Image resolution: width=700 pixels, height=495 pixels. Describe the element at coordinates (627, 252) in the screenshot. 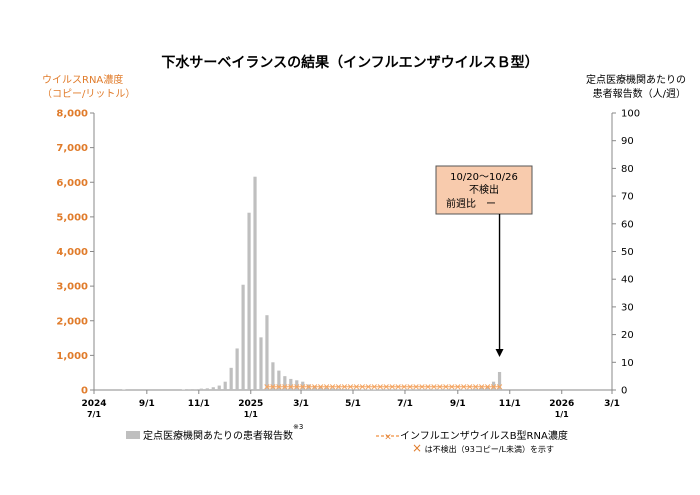

I see `right-axis-tick-label: 50` at that location.